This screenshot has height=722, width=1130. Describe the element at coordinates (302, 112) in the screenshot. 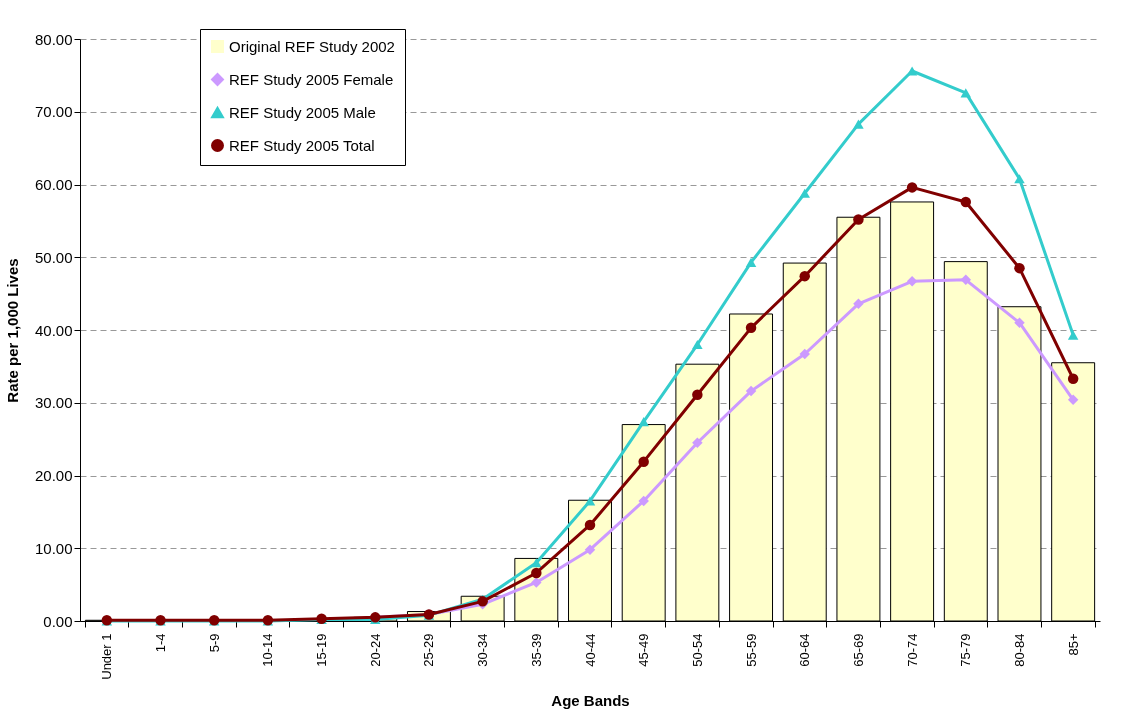

I see `legend-label: REF Study 2005 Male` at that location.